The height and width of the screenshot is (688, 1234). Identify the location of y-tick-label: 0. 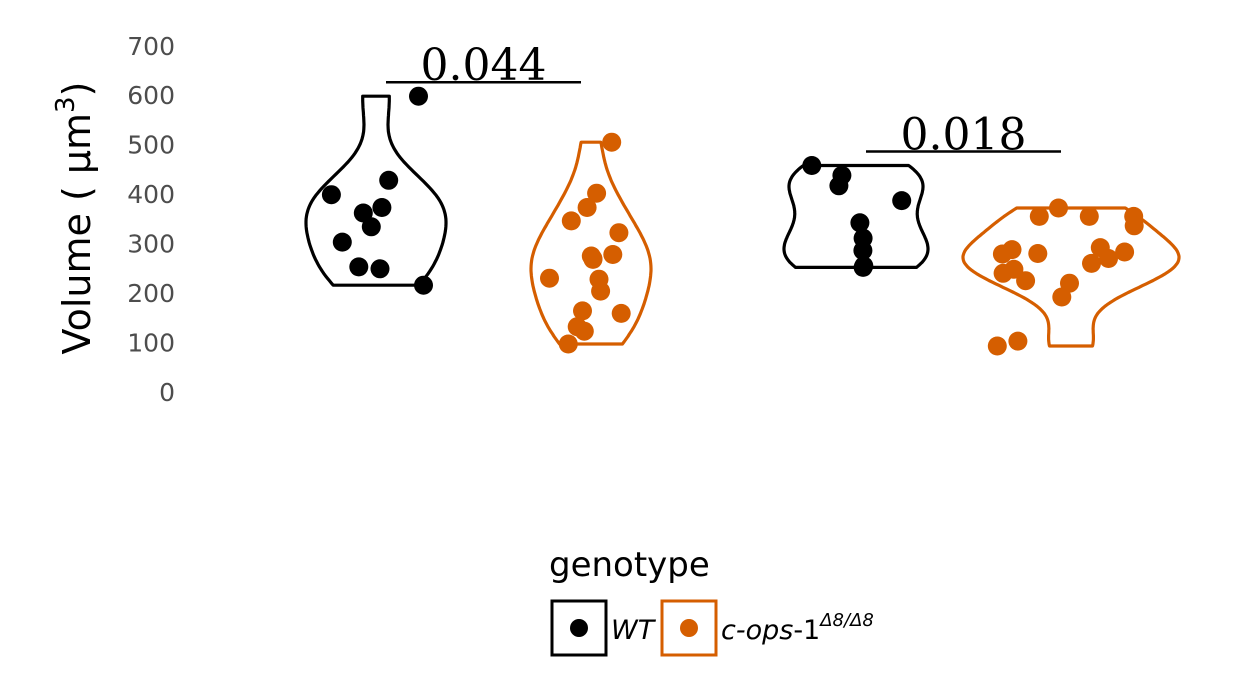
(167, 392).